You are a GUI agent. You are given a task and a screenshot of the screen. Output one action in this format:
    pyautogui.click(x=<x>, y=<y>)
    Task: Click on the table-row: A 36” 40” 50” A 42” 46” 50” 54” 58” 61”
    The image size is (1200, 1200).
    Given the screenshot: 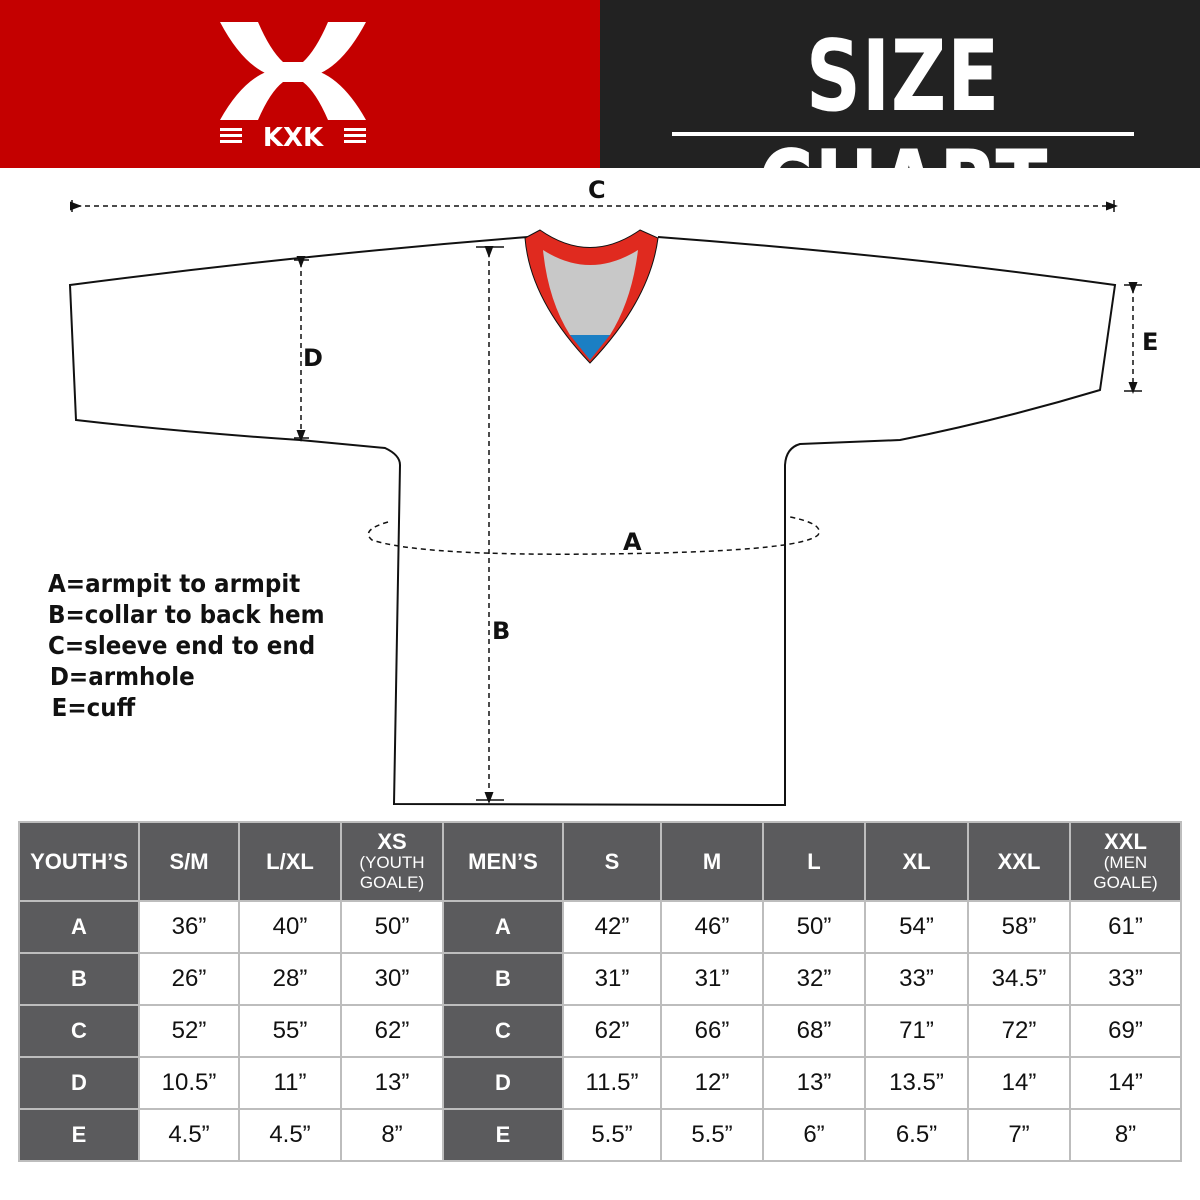 What is the action you would take?
    pyautogui.click(x=600, y=927)
    